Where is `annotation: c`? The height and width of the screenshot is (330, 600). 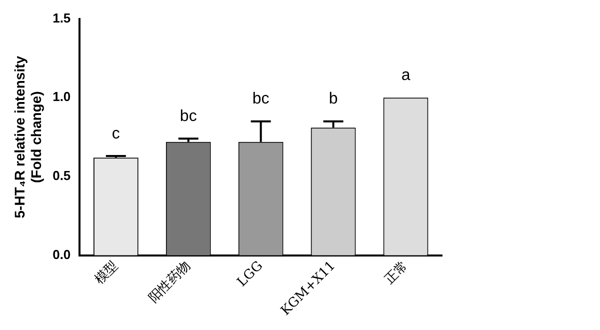 annotation: c is located at coordinates (116, 133).